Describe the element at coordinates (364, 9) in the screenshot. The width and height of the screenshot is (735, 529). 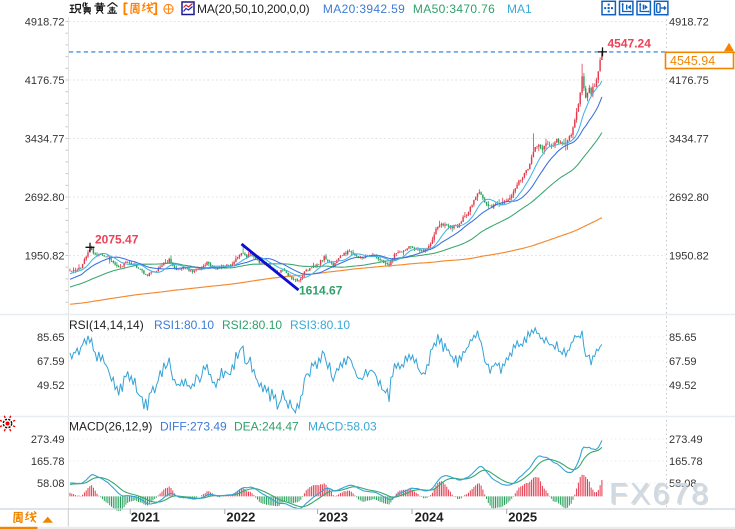
I see `svg-text: MA20:3942.59` at that location.